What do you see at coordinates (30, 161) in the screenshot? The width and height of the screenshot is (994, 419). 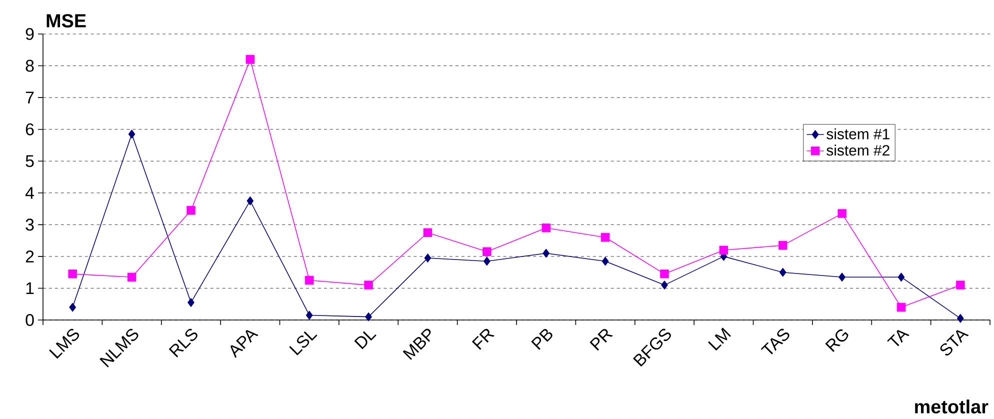 I see `y-tick-label: 5` at bounding box center [30, 161].